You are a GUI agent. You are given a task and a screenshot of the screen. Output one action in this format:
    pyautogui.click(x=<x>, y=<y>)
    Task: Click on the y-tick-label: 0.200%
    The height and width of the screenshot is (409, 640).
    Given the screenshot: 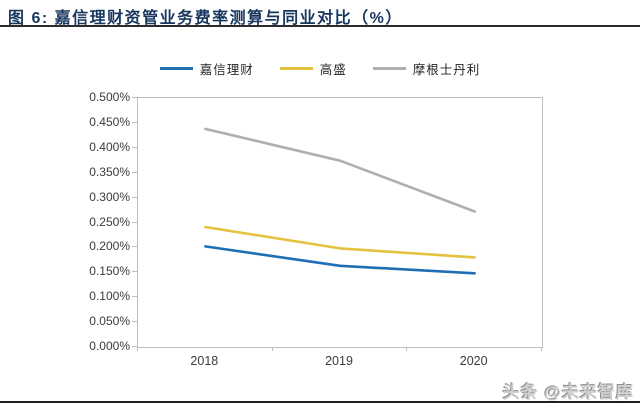 What is the action you would take?
    pyautogui.click(x=109, y=246)
    